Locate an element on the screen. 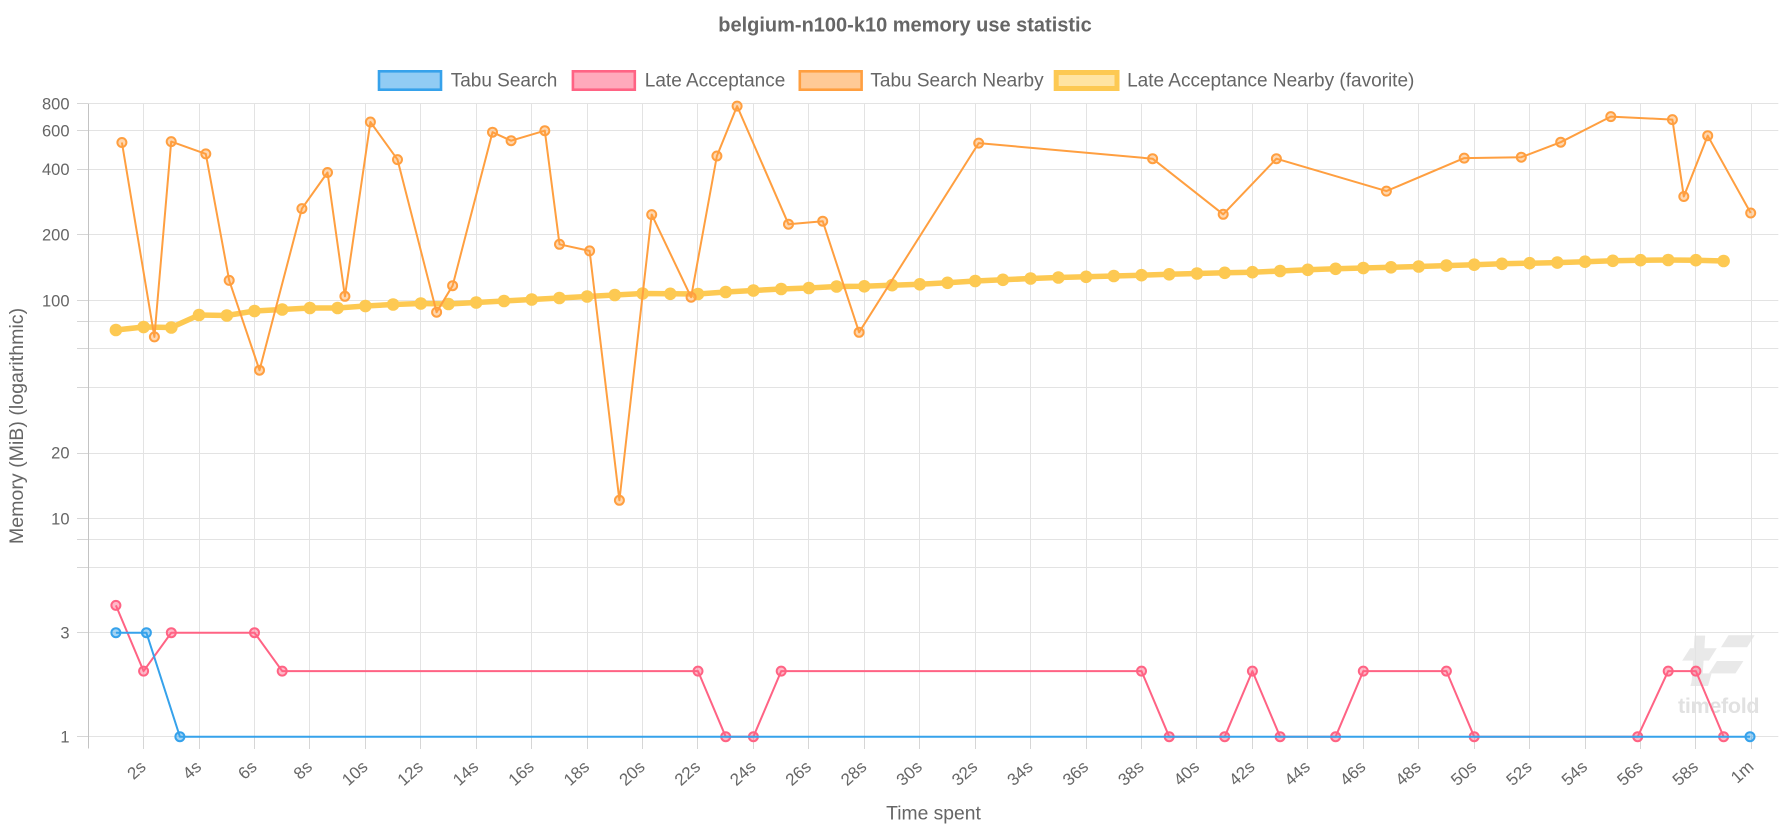 This screenshot has width=1792, height=837. svg-text: 200 is located at coordinates (56, 236).